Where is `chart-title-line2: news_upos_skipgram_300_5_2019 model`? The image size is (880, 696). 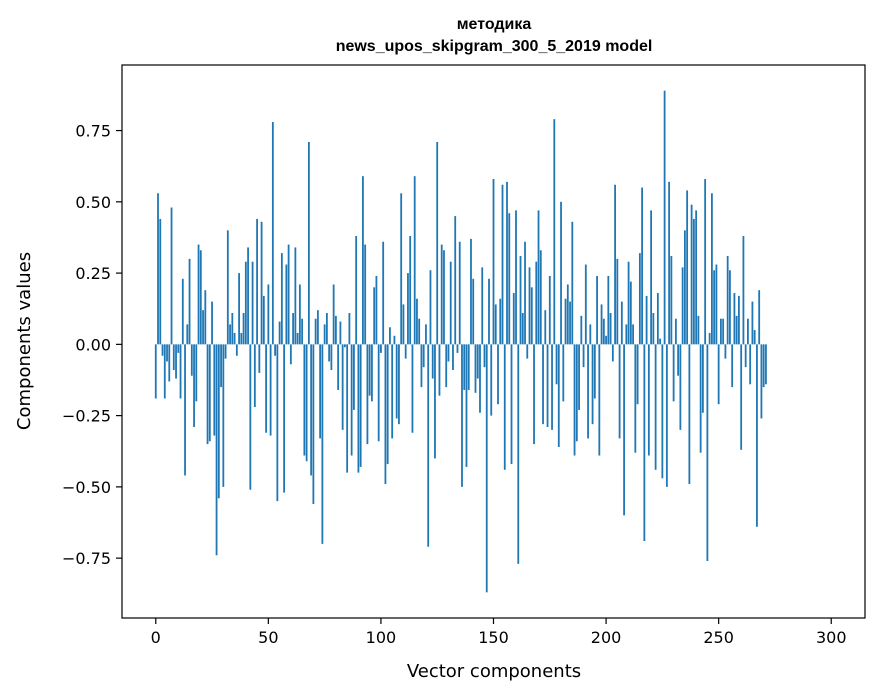
chart-title-line2: news_upos_skipgram_300_5_2019 model is located at coordinates (494, 46).